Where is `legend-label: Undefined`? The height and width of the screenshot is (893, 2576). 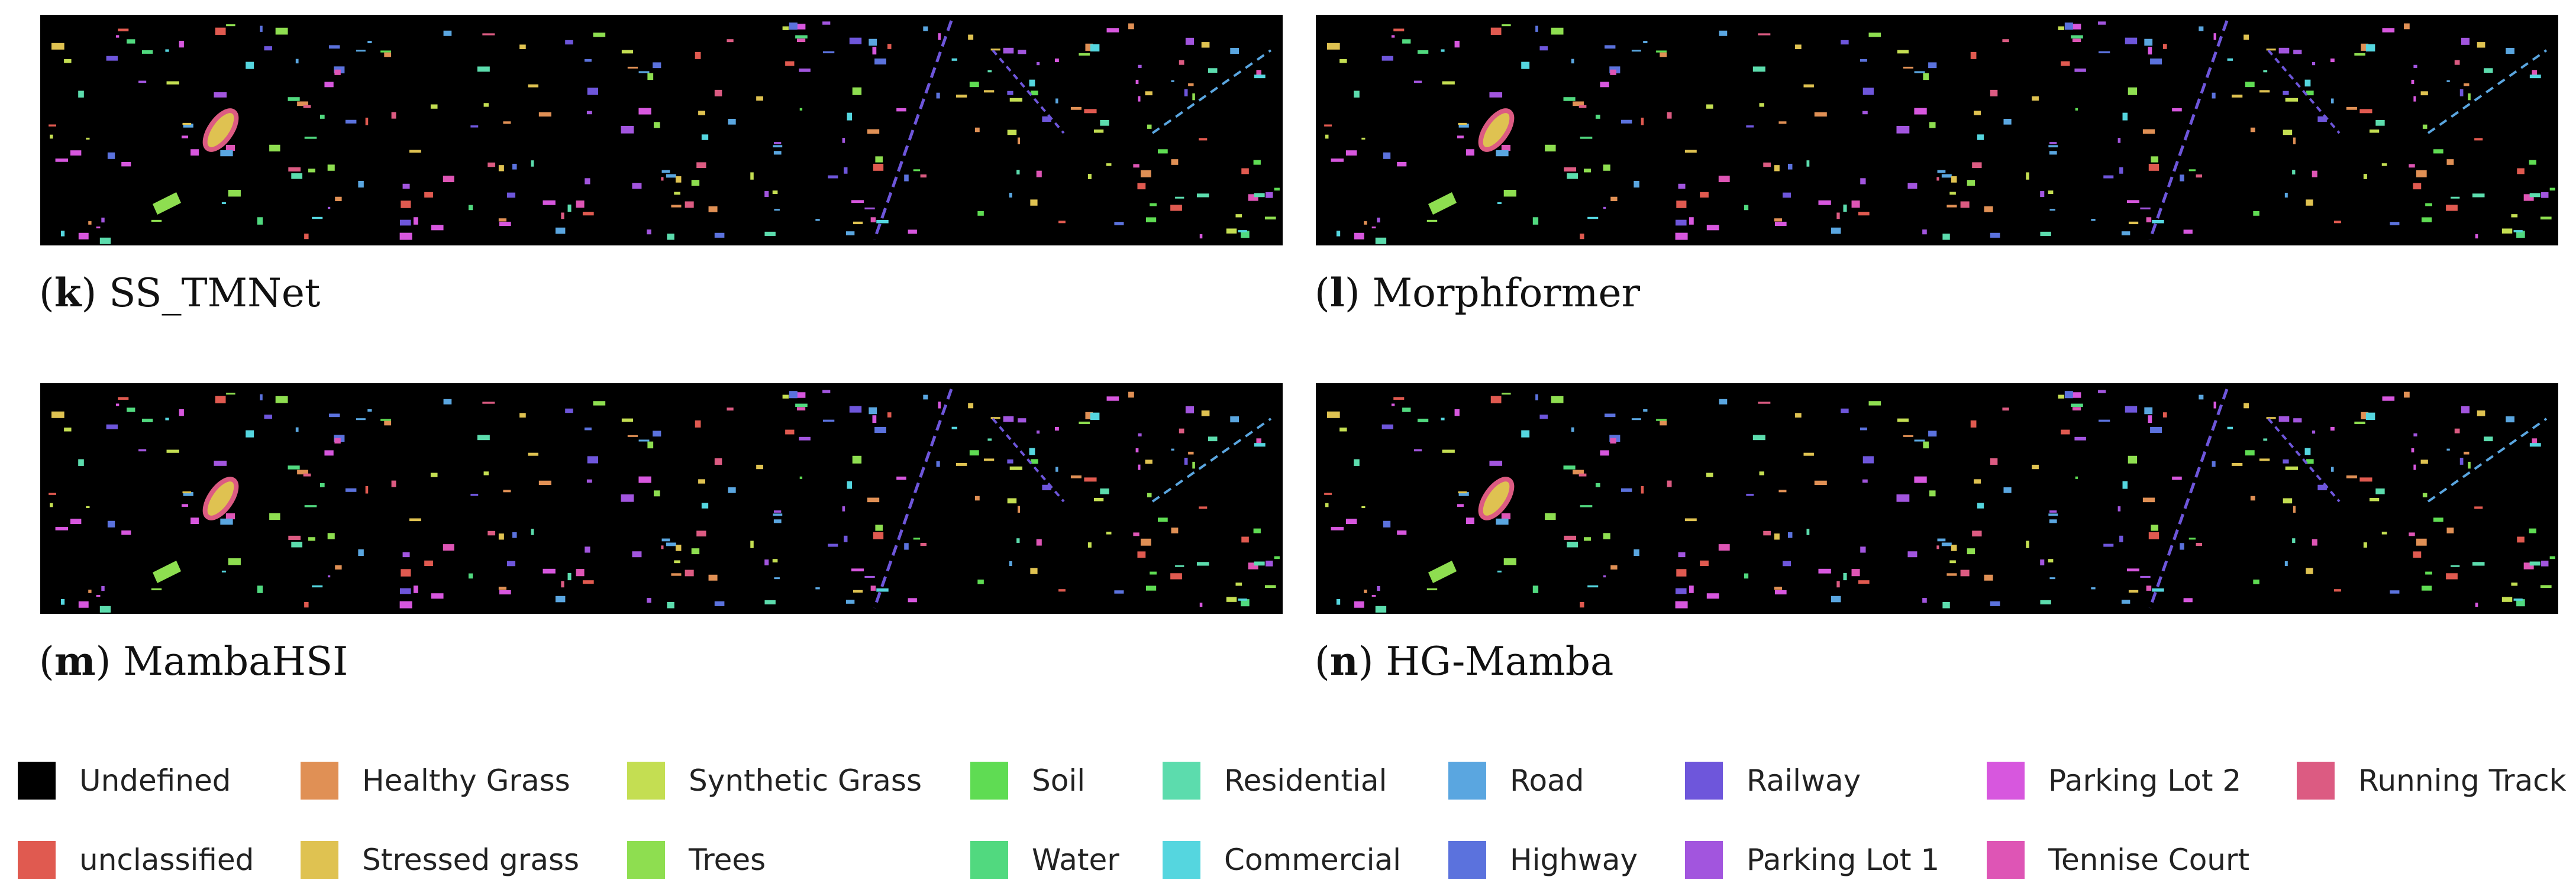 legend-label: Undefined is located at coordinates (155, 780).